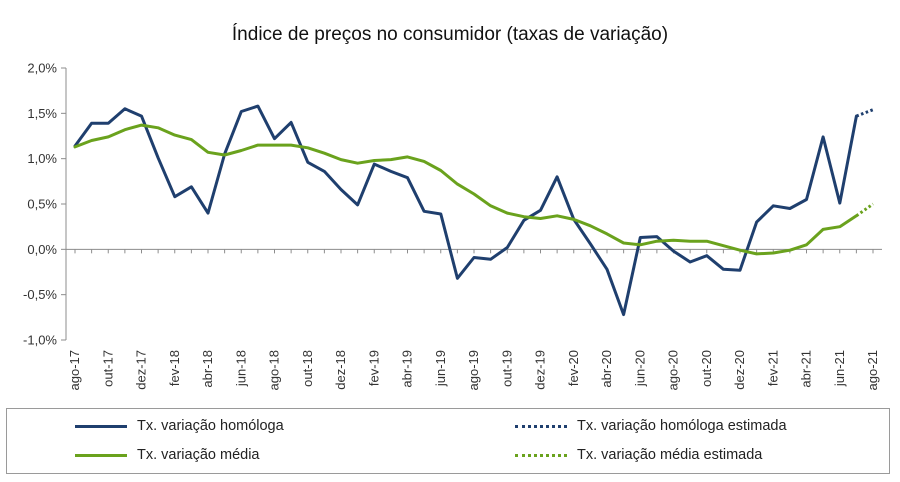 This screenshot has width=900, height=482. I want to click on x-tick-label: ago-20, so click(673, 370).